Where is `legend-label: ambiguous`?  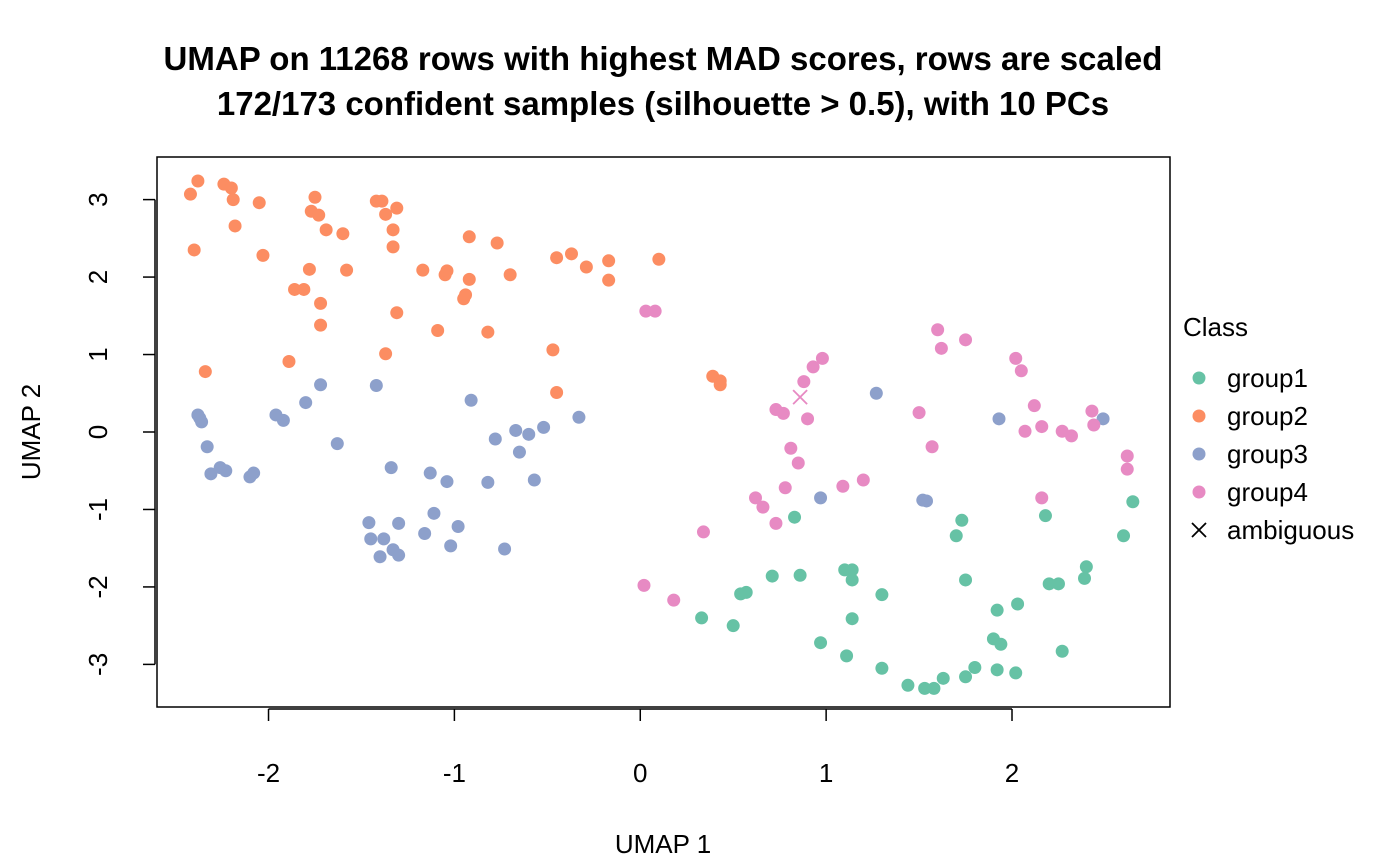
legend-label: ambiguous is located at coordinates (1290, 530).